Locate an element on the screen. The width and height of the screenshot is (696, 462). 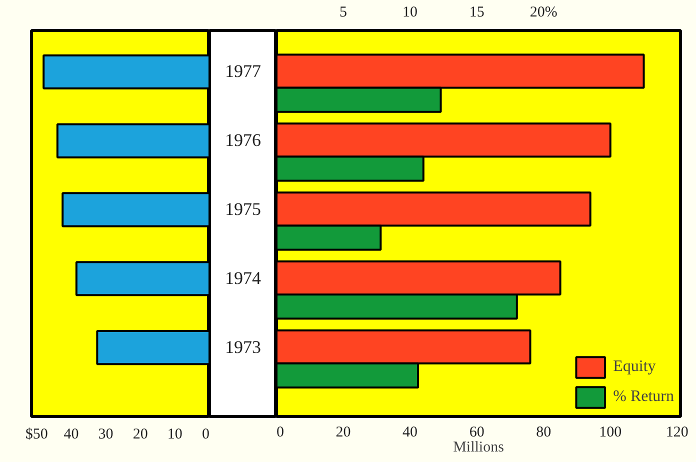
y-tick-label: 1976 is located at coordinates (243, 140).